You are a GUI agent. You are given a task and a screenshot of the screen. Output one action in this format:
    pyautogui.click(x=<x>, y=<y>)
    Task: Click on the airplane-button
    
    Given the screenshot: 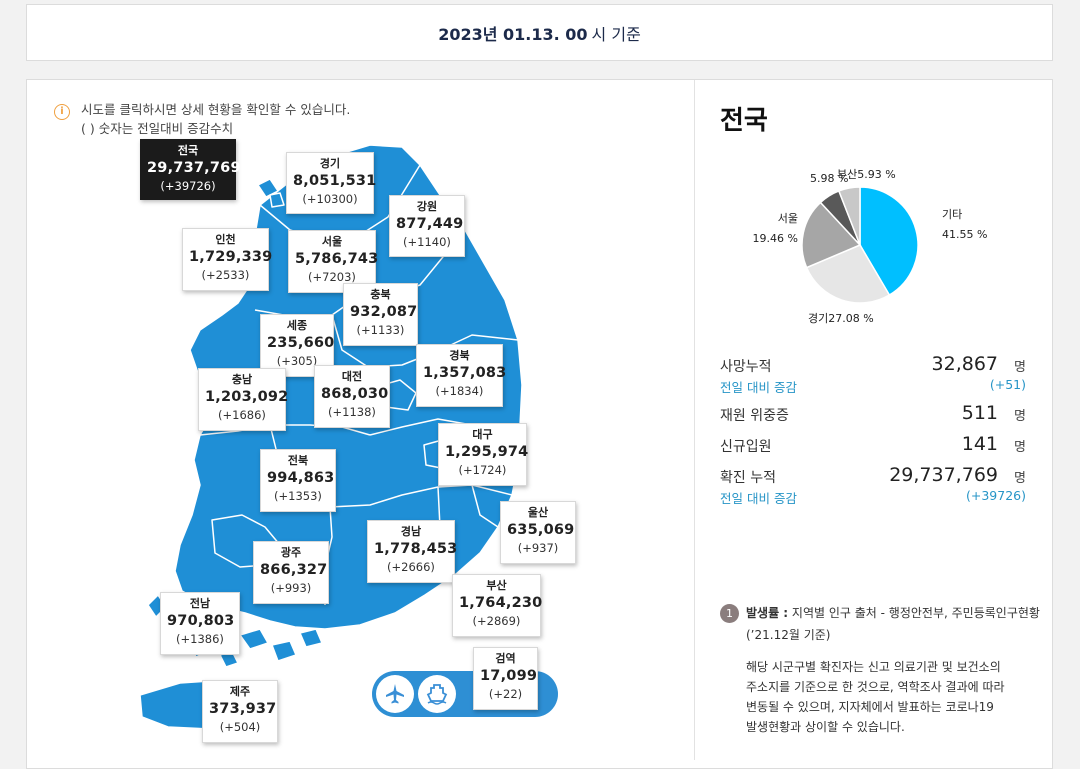 What is the action you would take?
    pyautogui.click(x=395, y=694)
    